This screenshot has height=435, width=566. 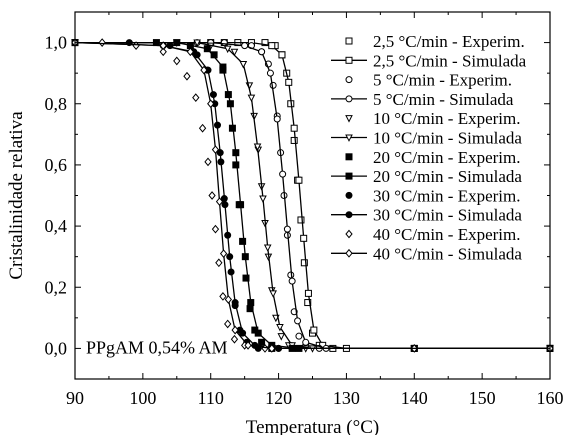 What do you see at coordinates (56, 104) in the screenshot?
I see `y-tick-label: 0,8` at bounding box center [56, 104].